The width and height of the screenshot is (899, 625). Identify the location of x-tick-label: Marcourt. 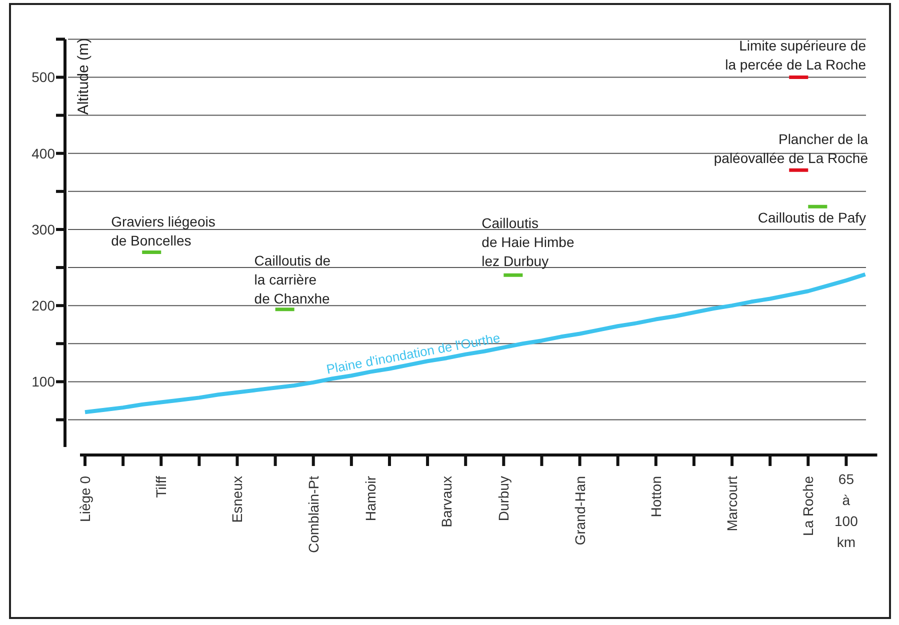
(732, 504).